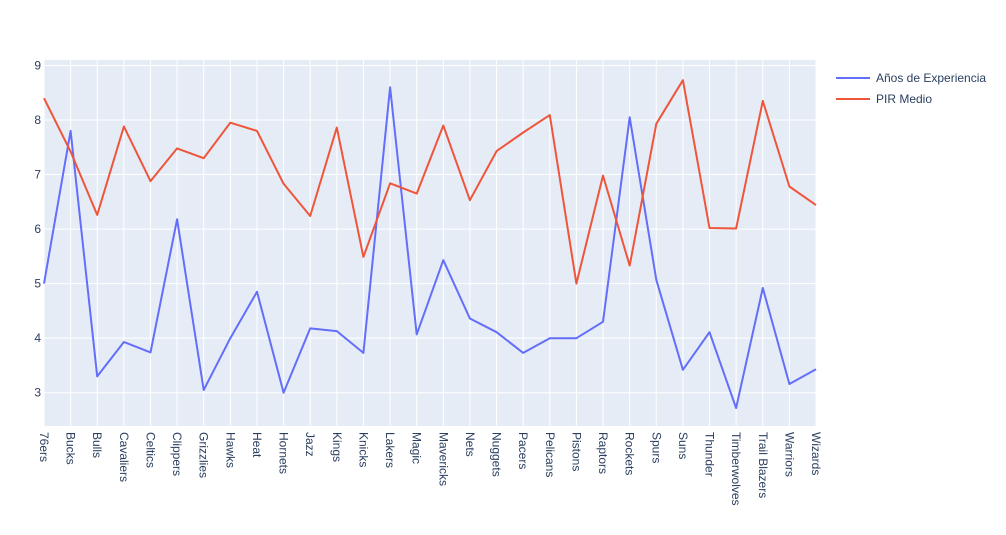 The width and height of the screenshot is (1006, 535). Describe the element at coordinates (44, 447) in the screenshot. I see `x-tick-label: 76ers` at that location.